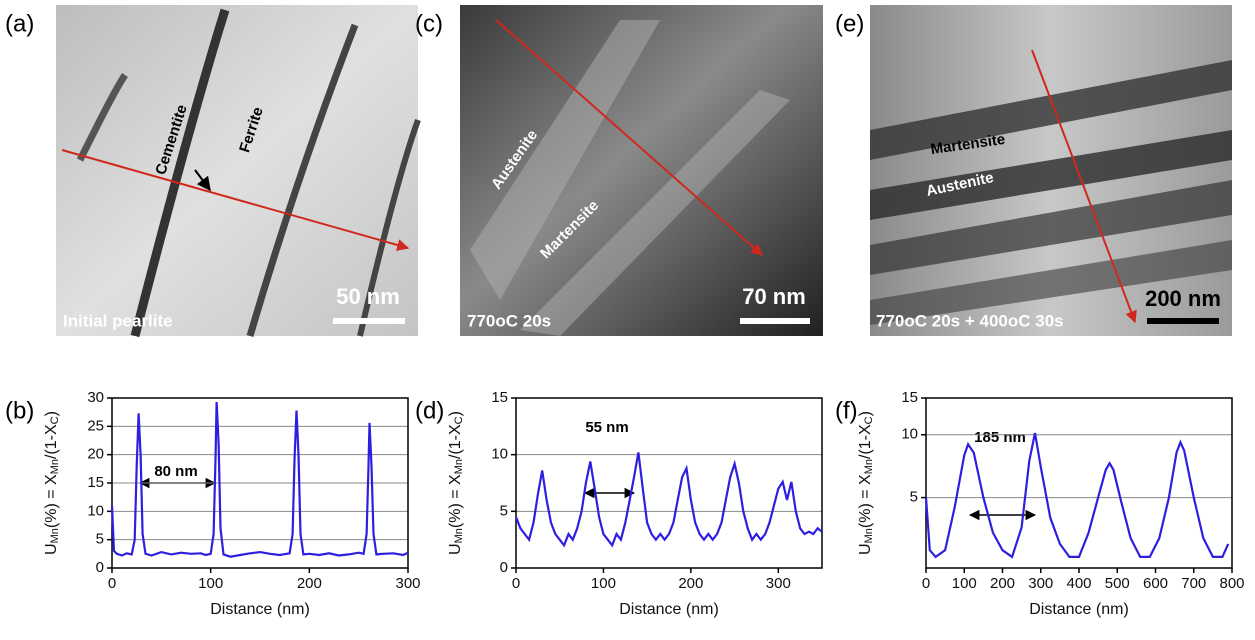 Image resolution: width=1255 pixels, height=640 pixels. I want to click on panel-label: (e), so click(849, 23).